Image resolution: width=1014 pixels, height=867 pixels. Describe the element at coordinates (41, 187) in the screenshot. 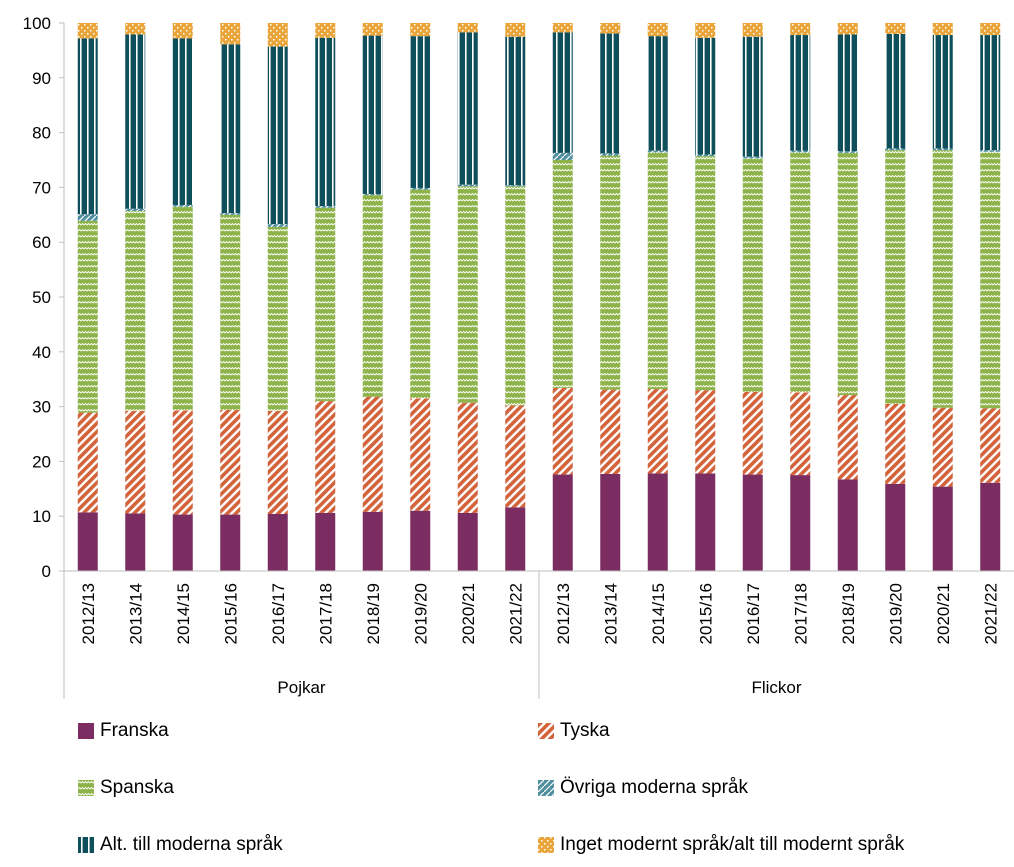

I see `y-tick-label: 70` at that location.